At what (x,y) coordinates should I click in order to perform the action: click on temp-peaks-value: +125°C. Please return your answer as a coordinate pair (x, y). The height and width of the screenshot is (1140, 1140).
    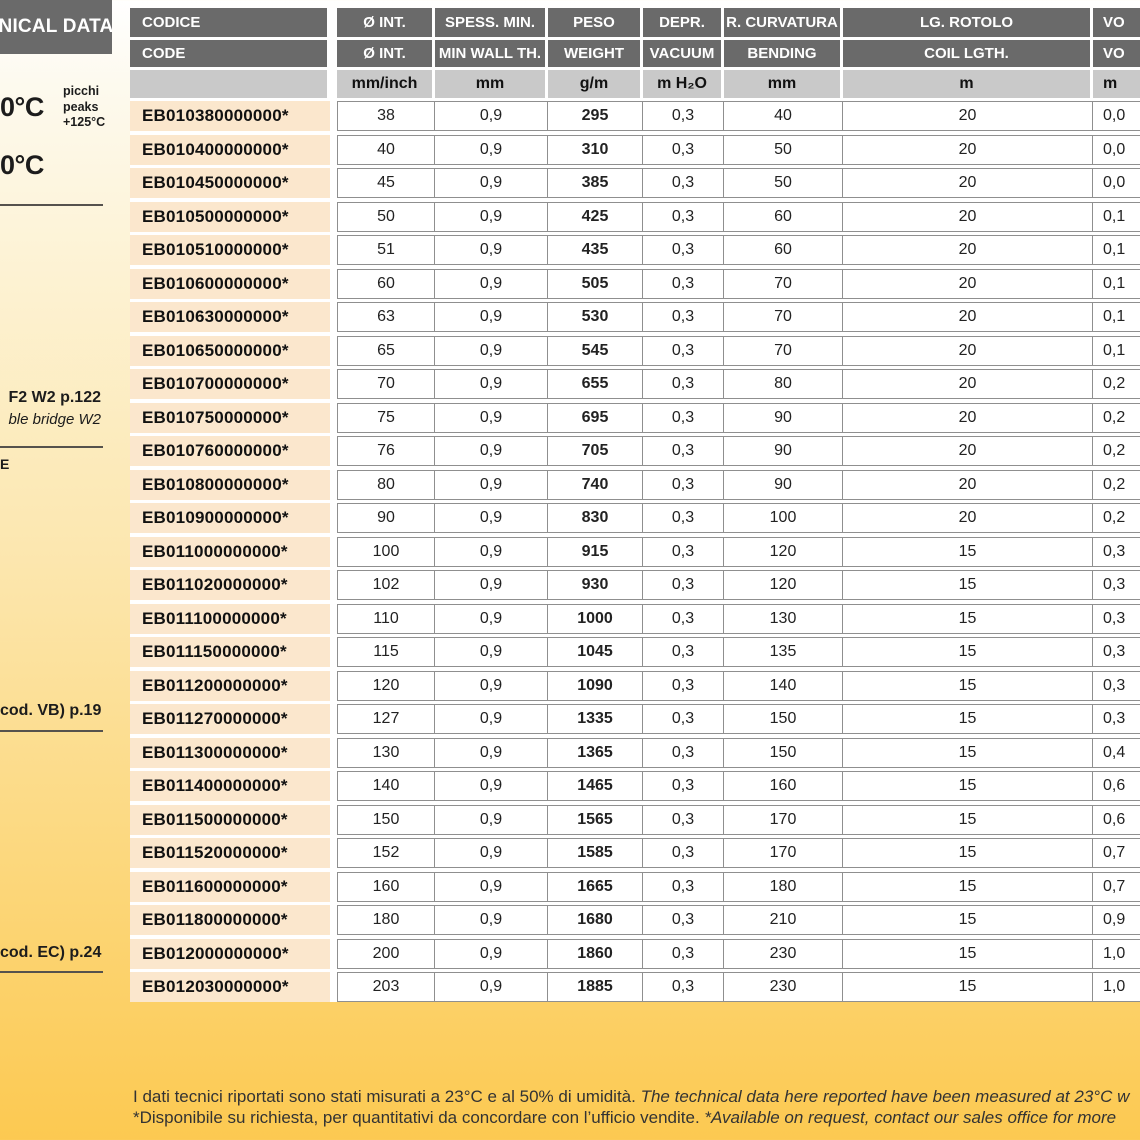
    Looking at the image, I should click on (84, 122).